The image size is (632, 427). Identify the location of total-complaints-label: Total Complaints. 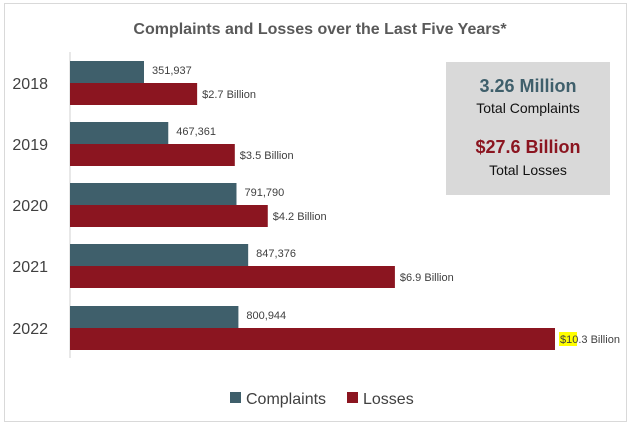
(528, 108).